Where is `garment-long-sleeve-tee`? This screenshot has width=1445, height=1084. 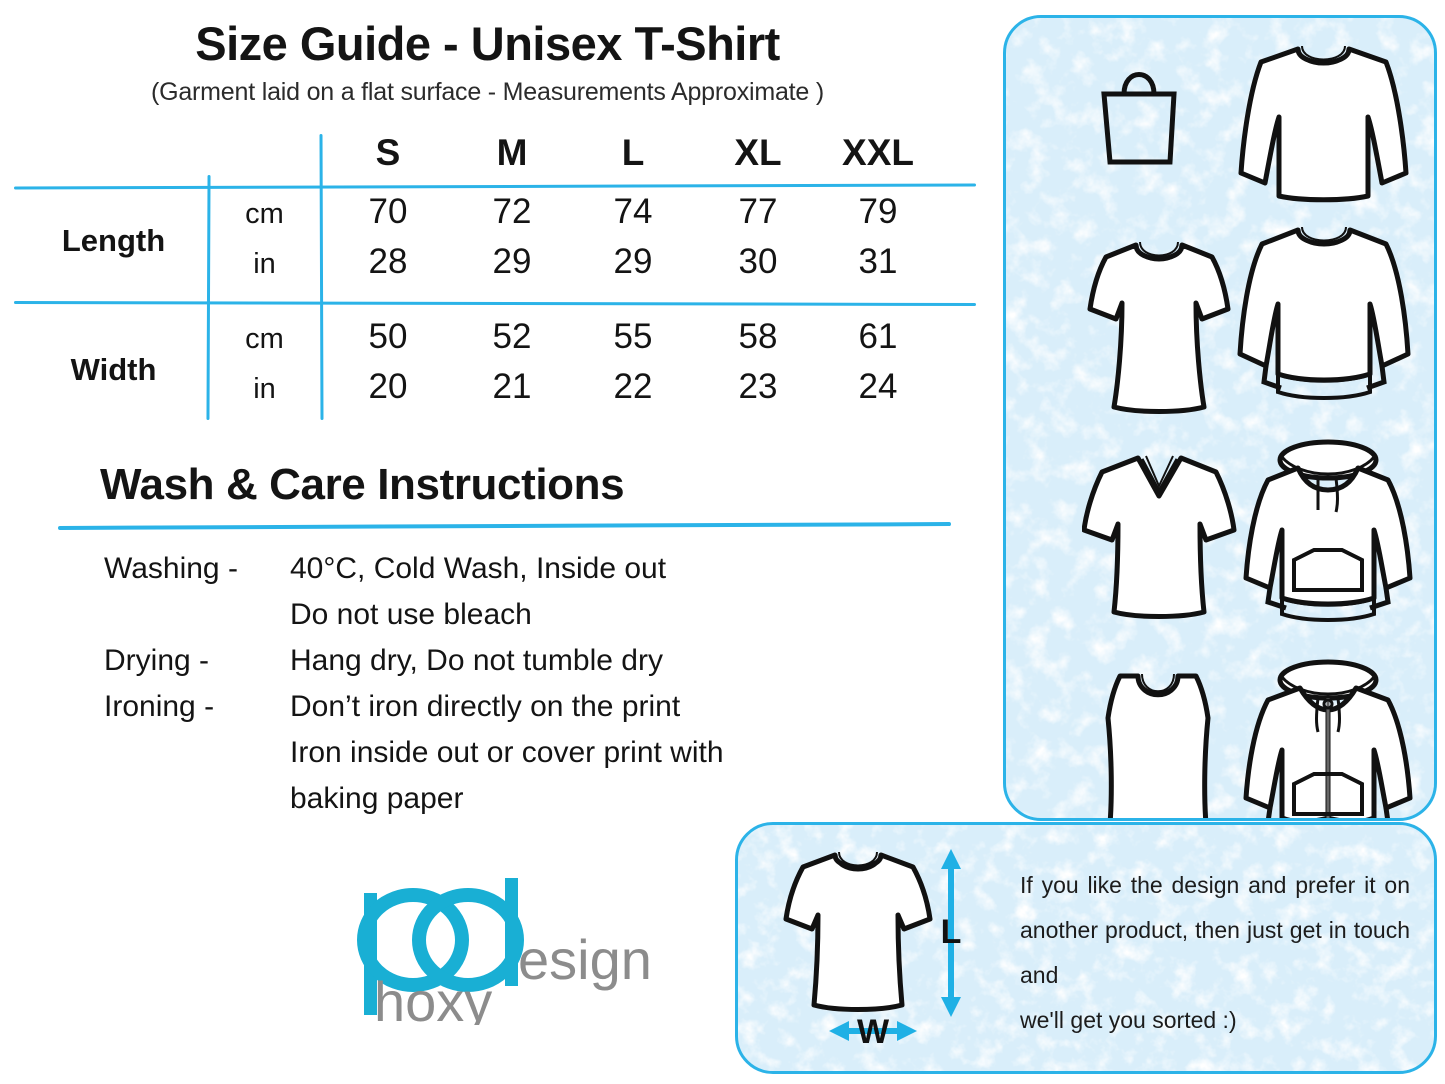 garment-long-sleeve-tee is located at coordinates (1323, 124).